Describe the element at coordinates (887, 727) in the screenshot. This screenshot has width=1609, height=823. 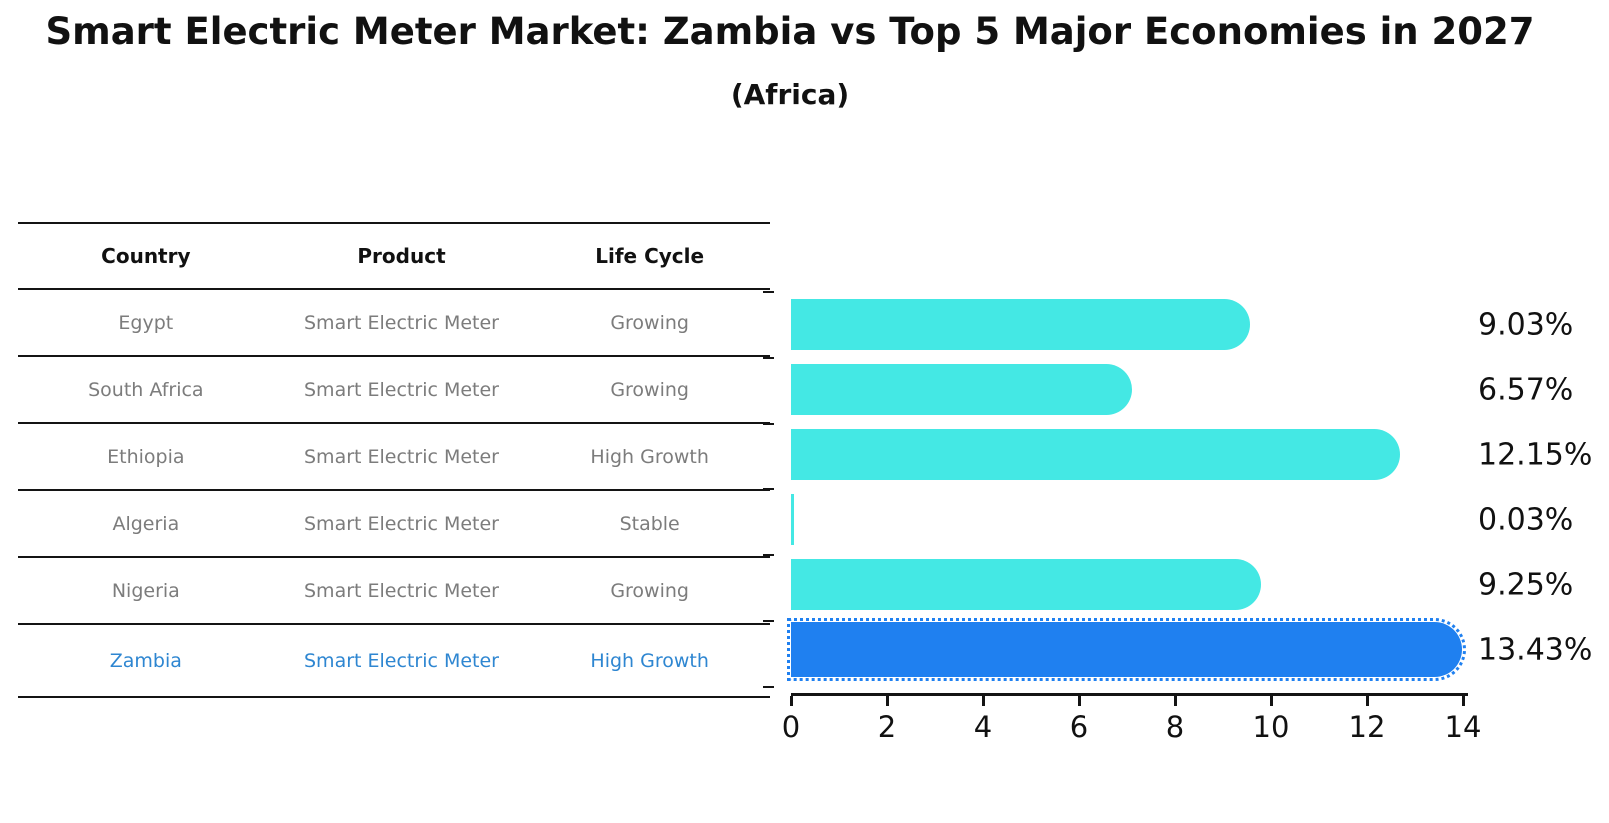
I see `x-tick-label: 2` at that location.